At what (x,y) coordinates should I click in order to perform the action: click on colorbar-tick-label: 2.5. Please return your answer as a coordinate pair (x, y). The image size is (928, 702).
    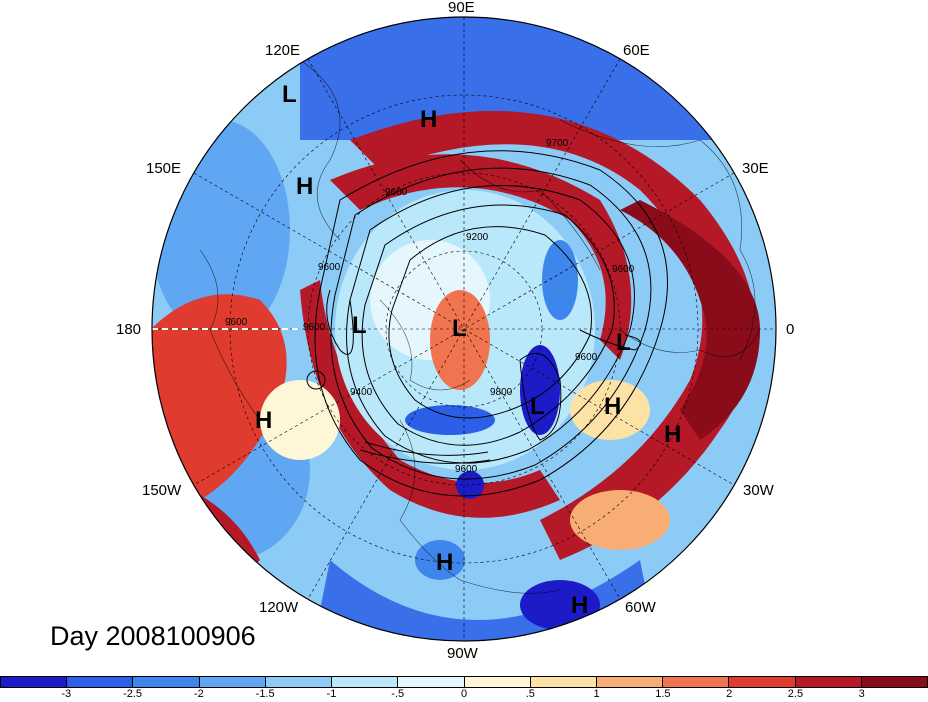
    Looking at the image, I should click on (795, 694).